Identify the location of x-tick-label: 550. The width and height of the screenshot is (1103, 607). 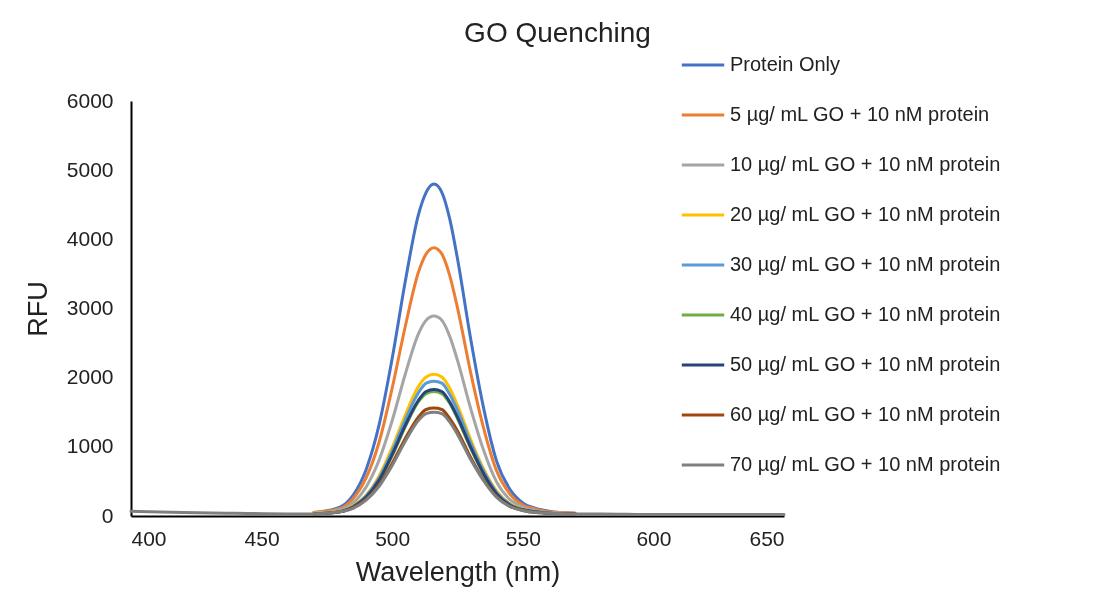
(523, 538).